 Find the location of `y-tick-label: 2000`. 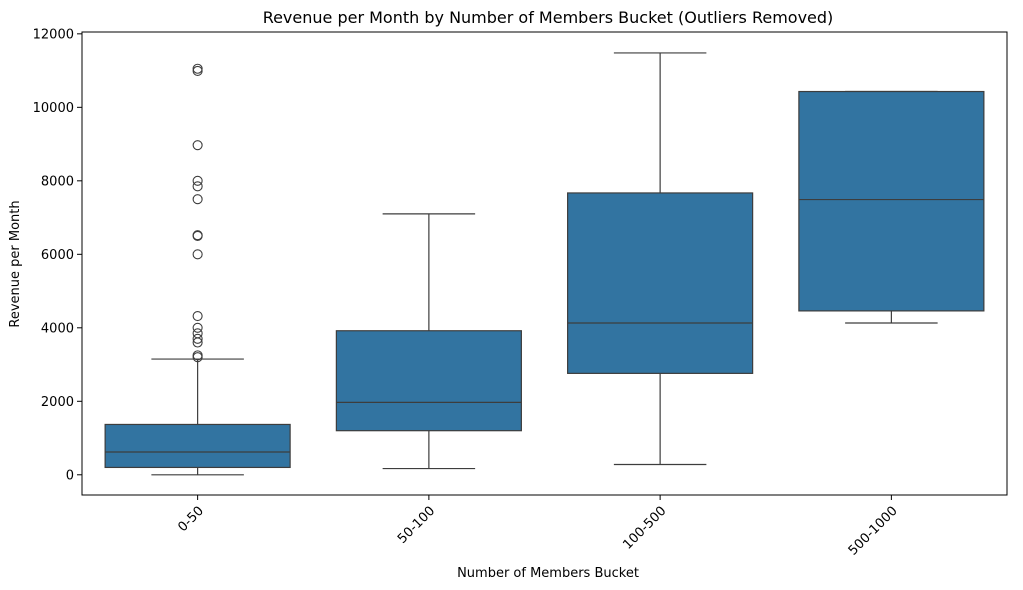

y-tick-label: 2000 is located at coordinates (57, 402).